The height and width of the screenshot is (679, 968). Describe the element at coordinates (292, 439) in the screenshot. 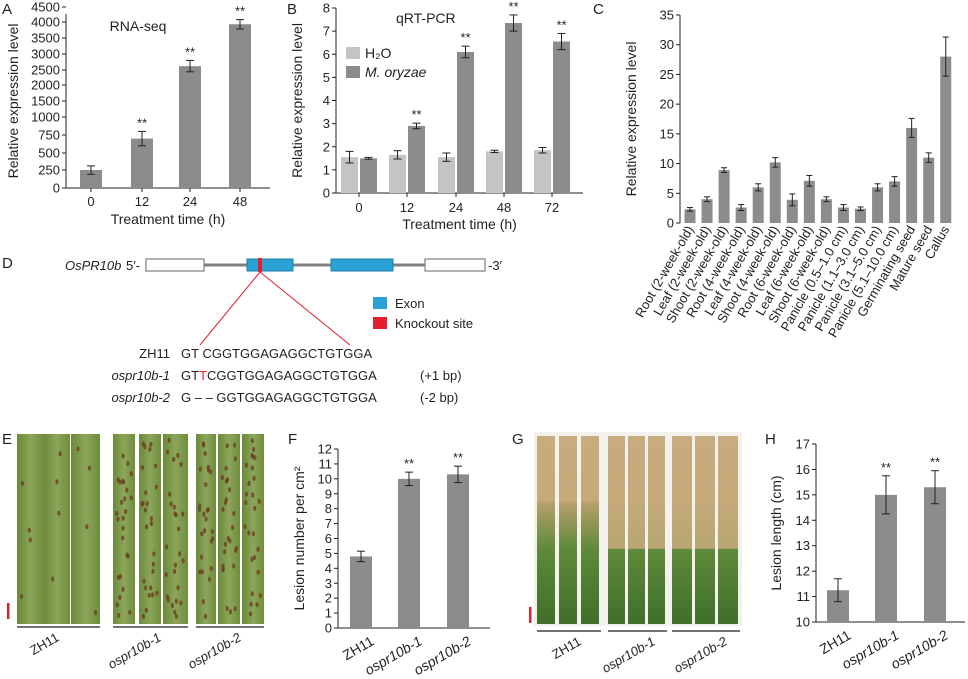

I see `panel-letter-f: F` at that location.